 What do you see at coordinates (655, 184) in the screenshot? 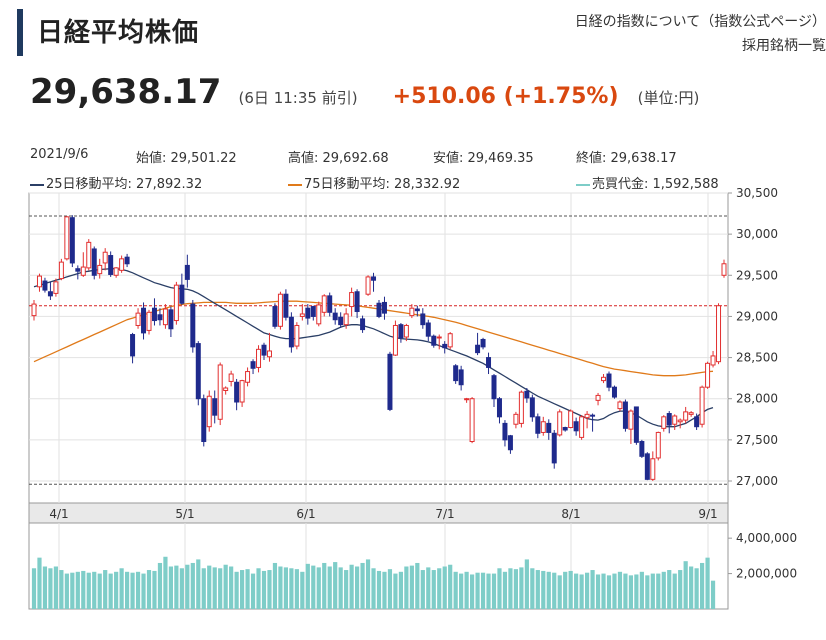
I see `legend-volume-label: 売買代金: 1,592,588` at bounding box center [655, 184].